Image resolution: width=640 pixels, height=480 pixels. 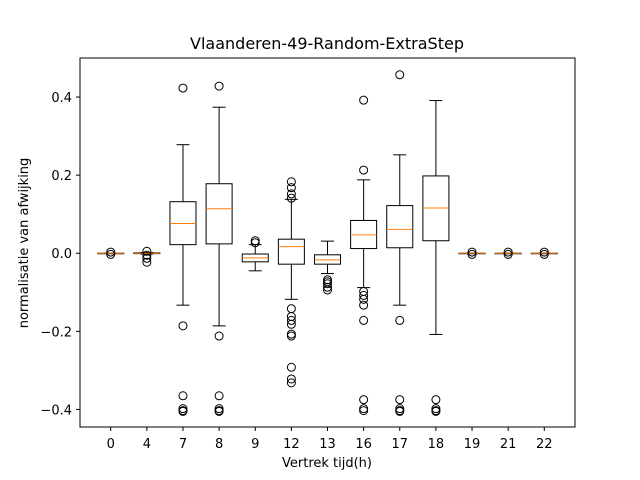 I want to click on y-tick-label: −0.2, so click(x=56, y=332).